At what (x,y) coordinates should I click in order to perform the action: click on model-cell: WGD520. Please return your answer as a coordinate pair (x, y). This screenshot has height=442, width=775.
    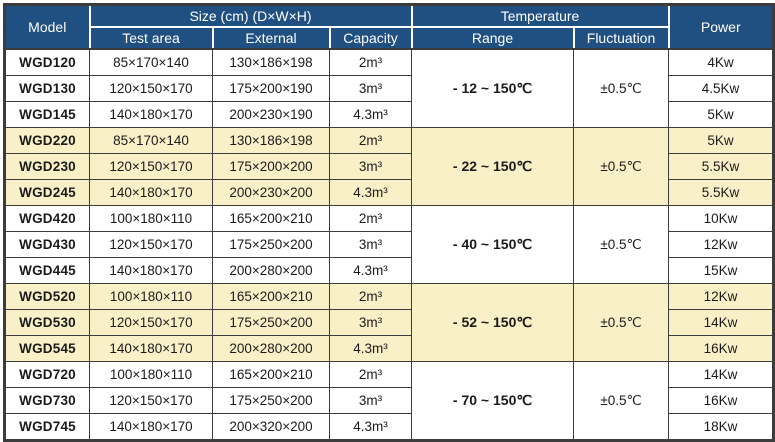
    Looking at the image, I should click on (47, 296).